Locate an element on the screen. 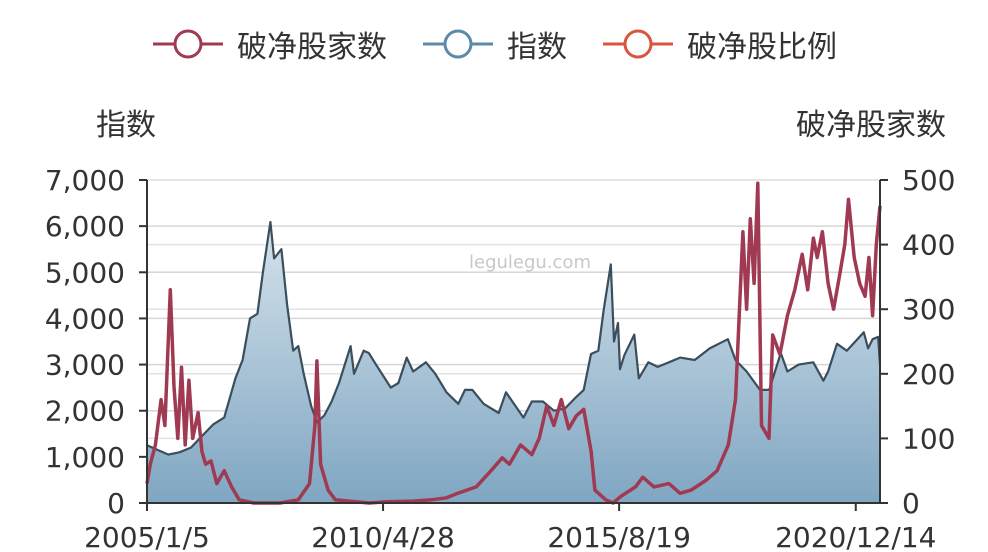  left-tick-label: 7,000 is located at coordinates (85, 180).